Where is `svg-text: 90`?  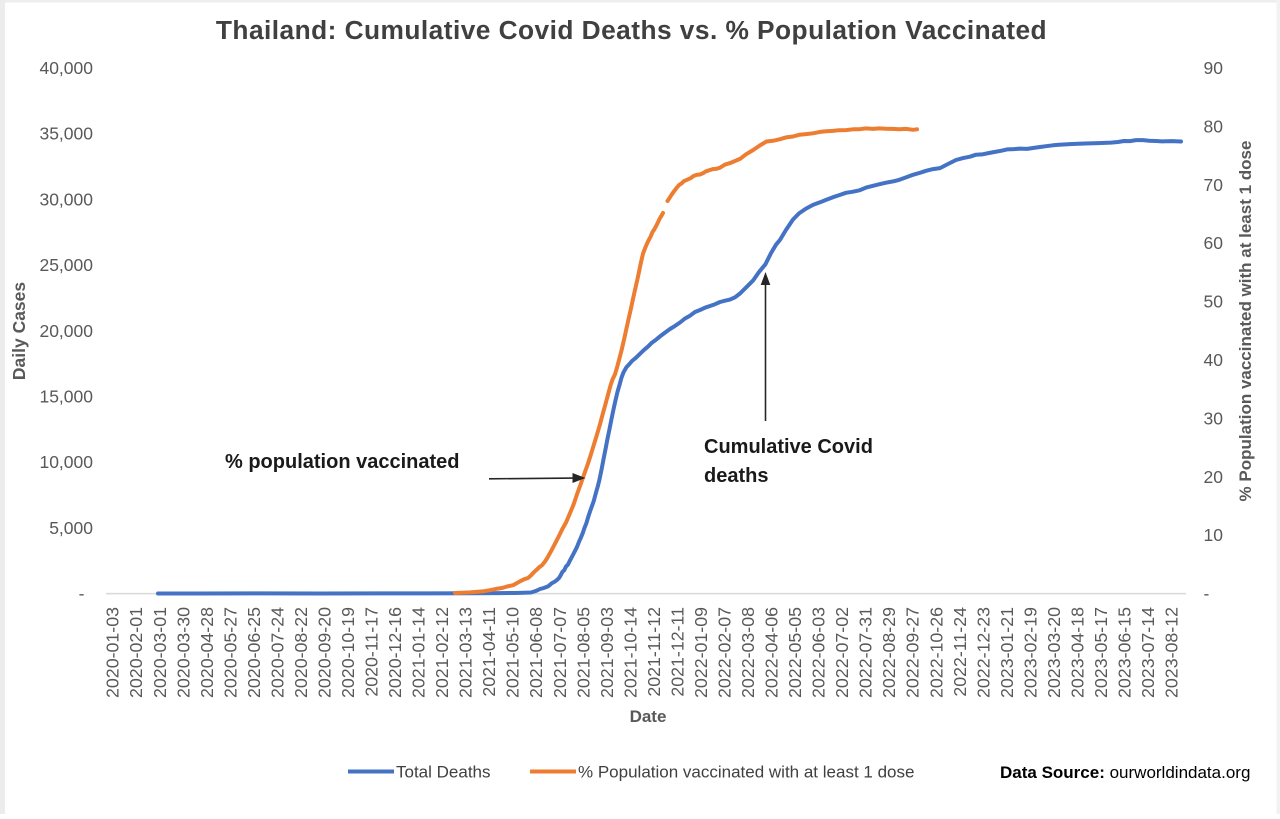
svg-text: 90 is located at coordinates (1214, 68).